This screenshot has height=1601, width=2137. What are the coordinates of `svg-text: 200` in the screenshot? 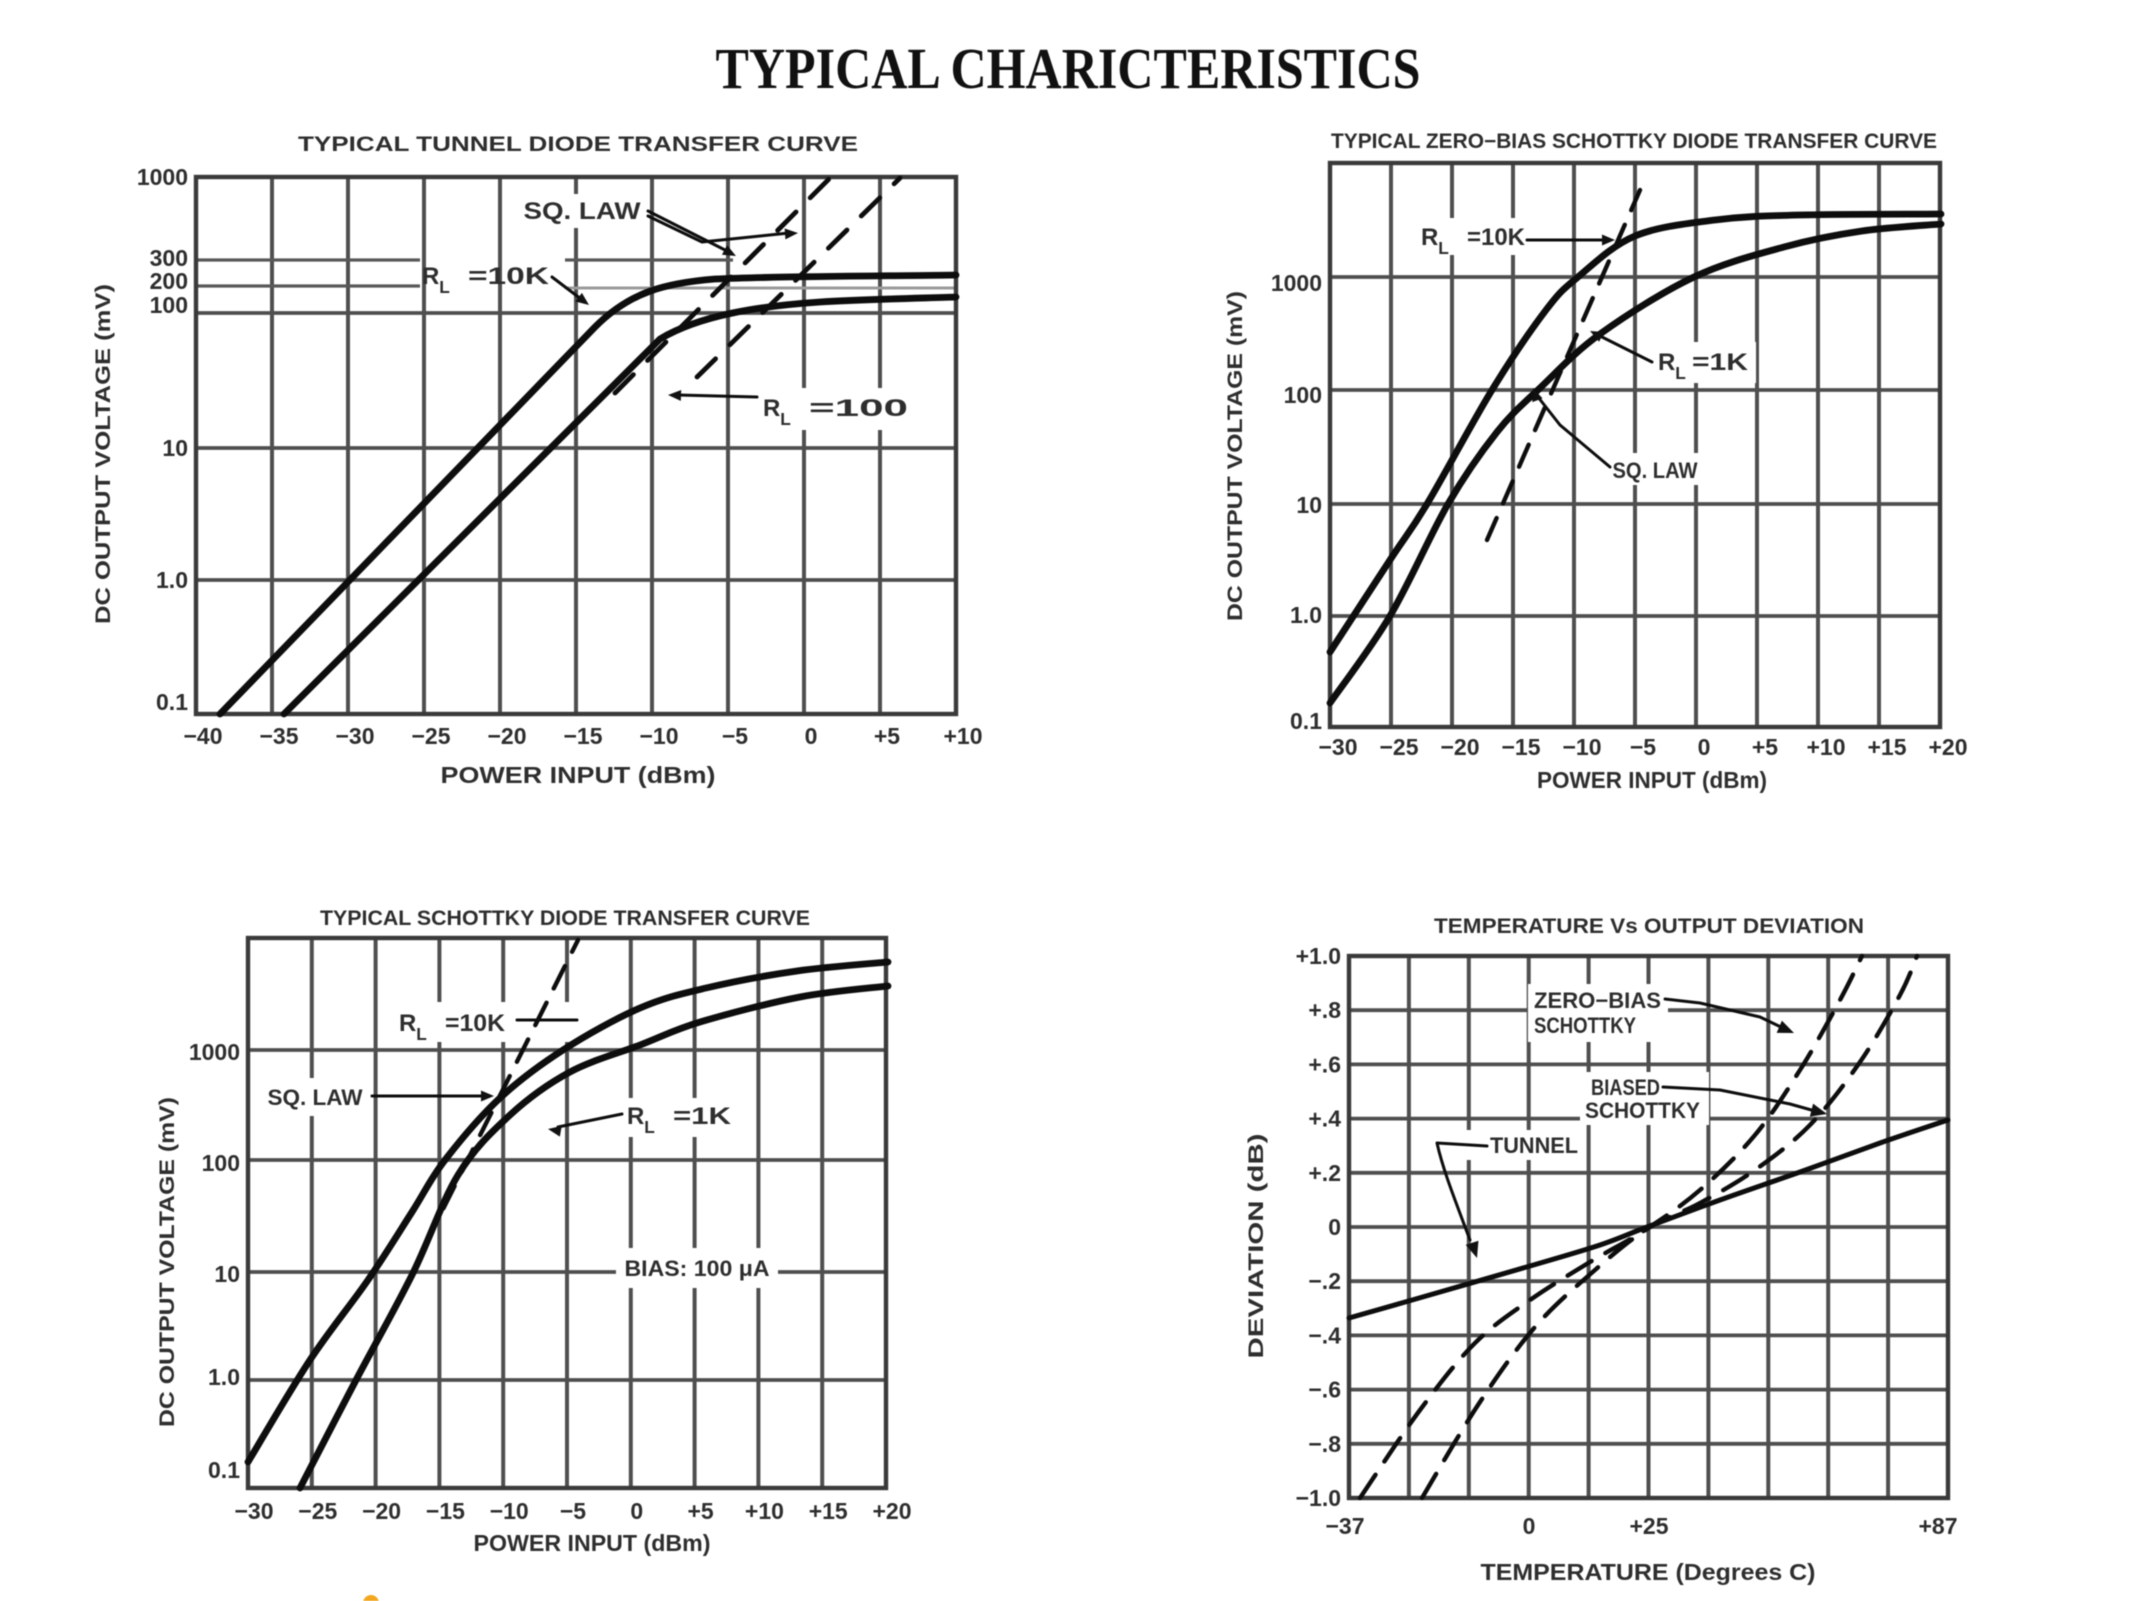 It's located at (169, 281).